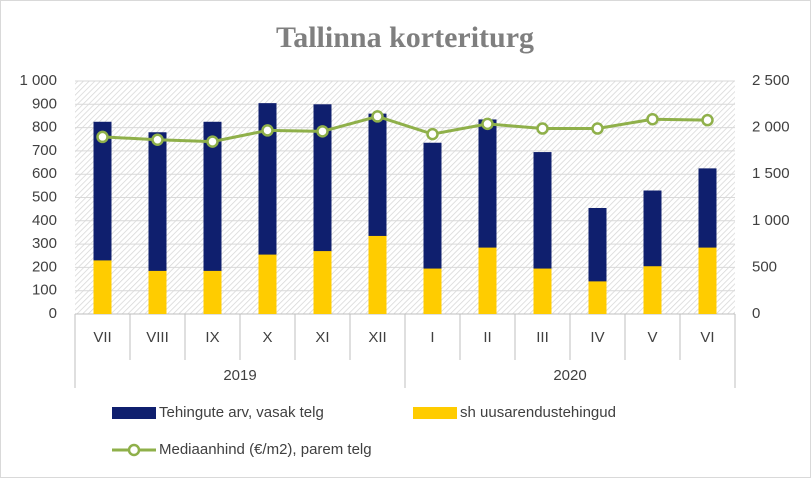 This screenshot has width=811, height=478. Describe the element at coordinates (134, 450) in the screenshot. I see `legend-marker` at that location.